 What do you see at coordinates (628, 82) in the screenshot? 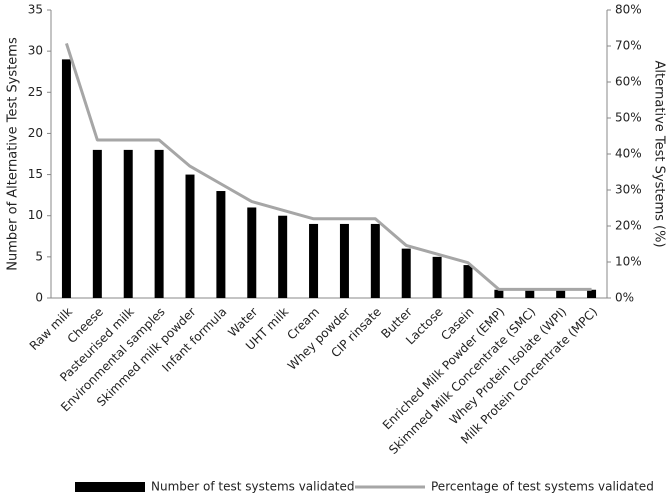
I see `y2-tick-label: 60%` at bounding box center [628, 82].